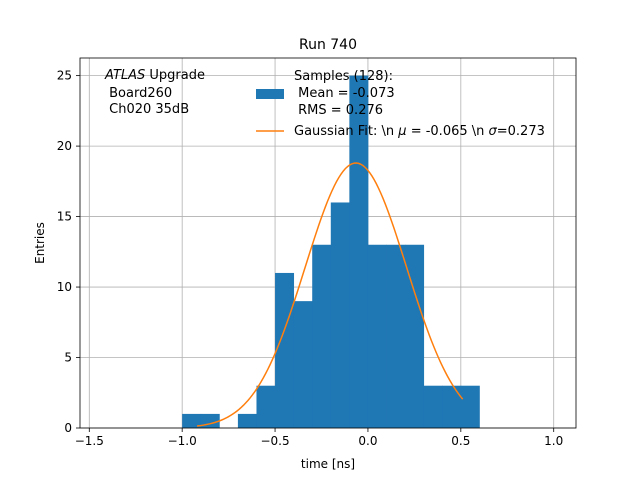  Describe the element at coordinates (270, 94) in the screenshot. I see `legend-hist-swatch` at that location.